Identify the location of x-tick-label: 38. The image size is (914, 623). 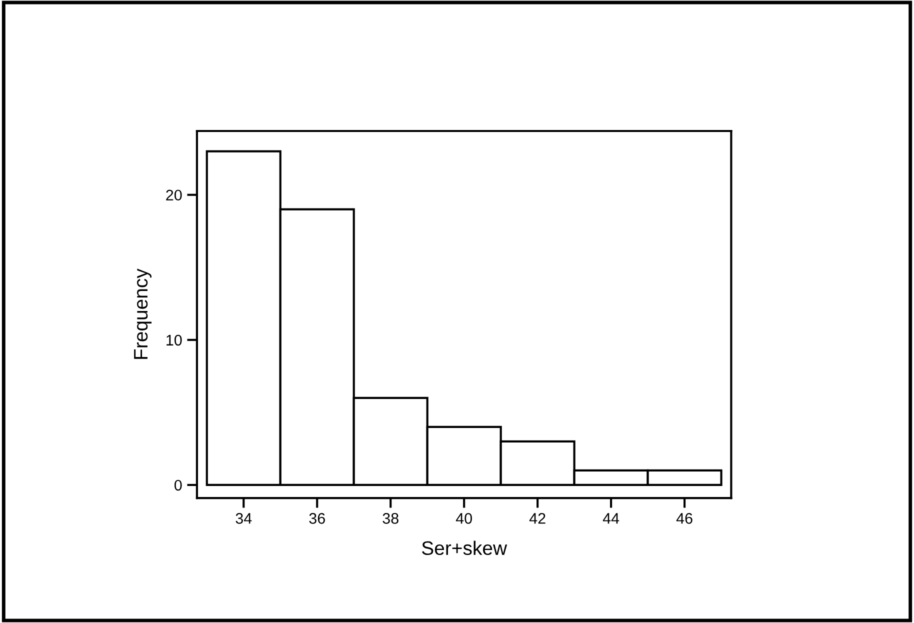
(390, 518).